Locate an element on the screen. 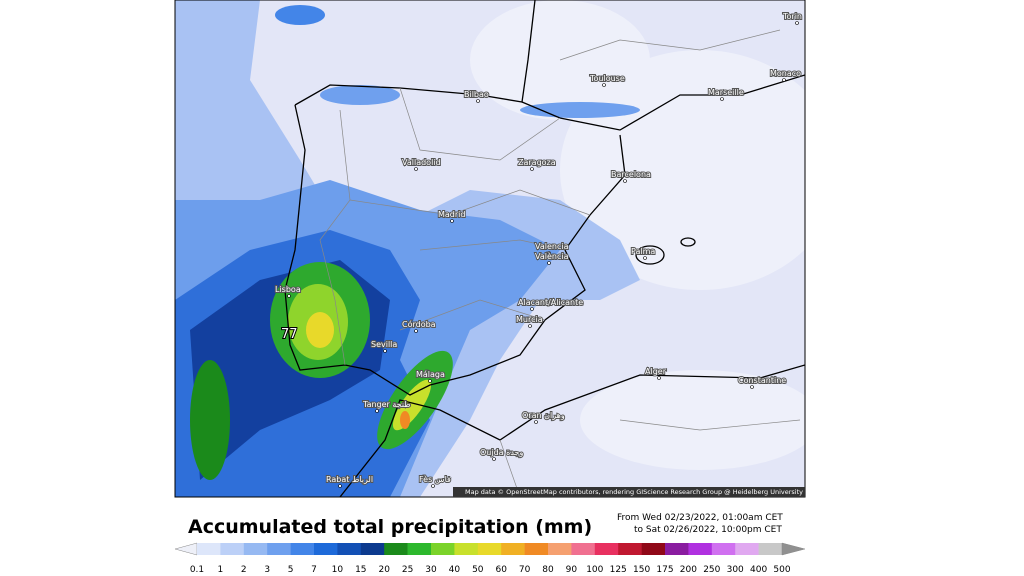 The height and width of the screenshot is (576, 1024). city-label: Córdoba is located at coordinates (419, 324).